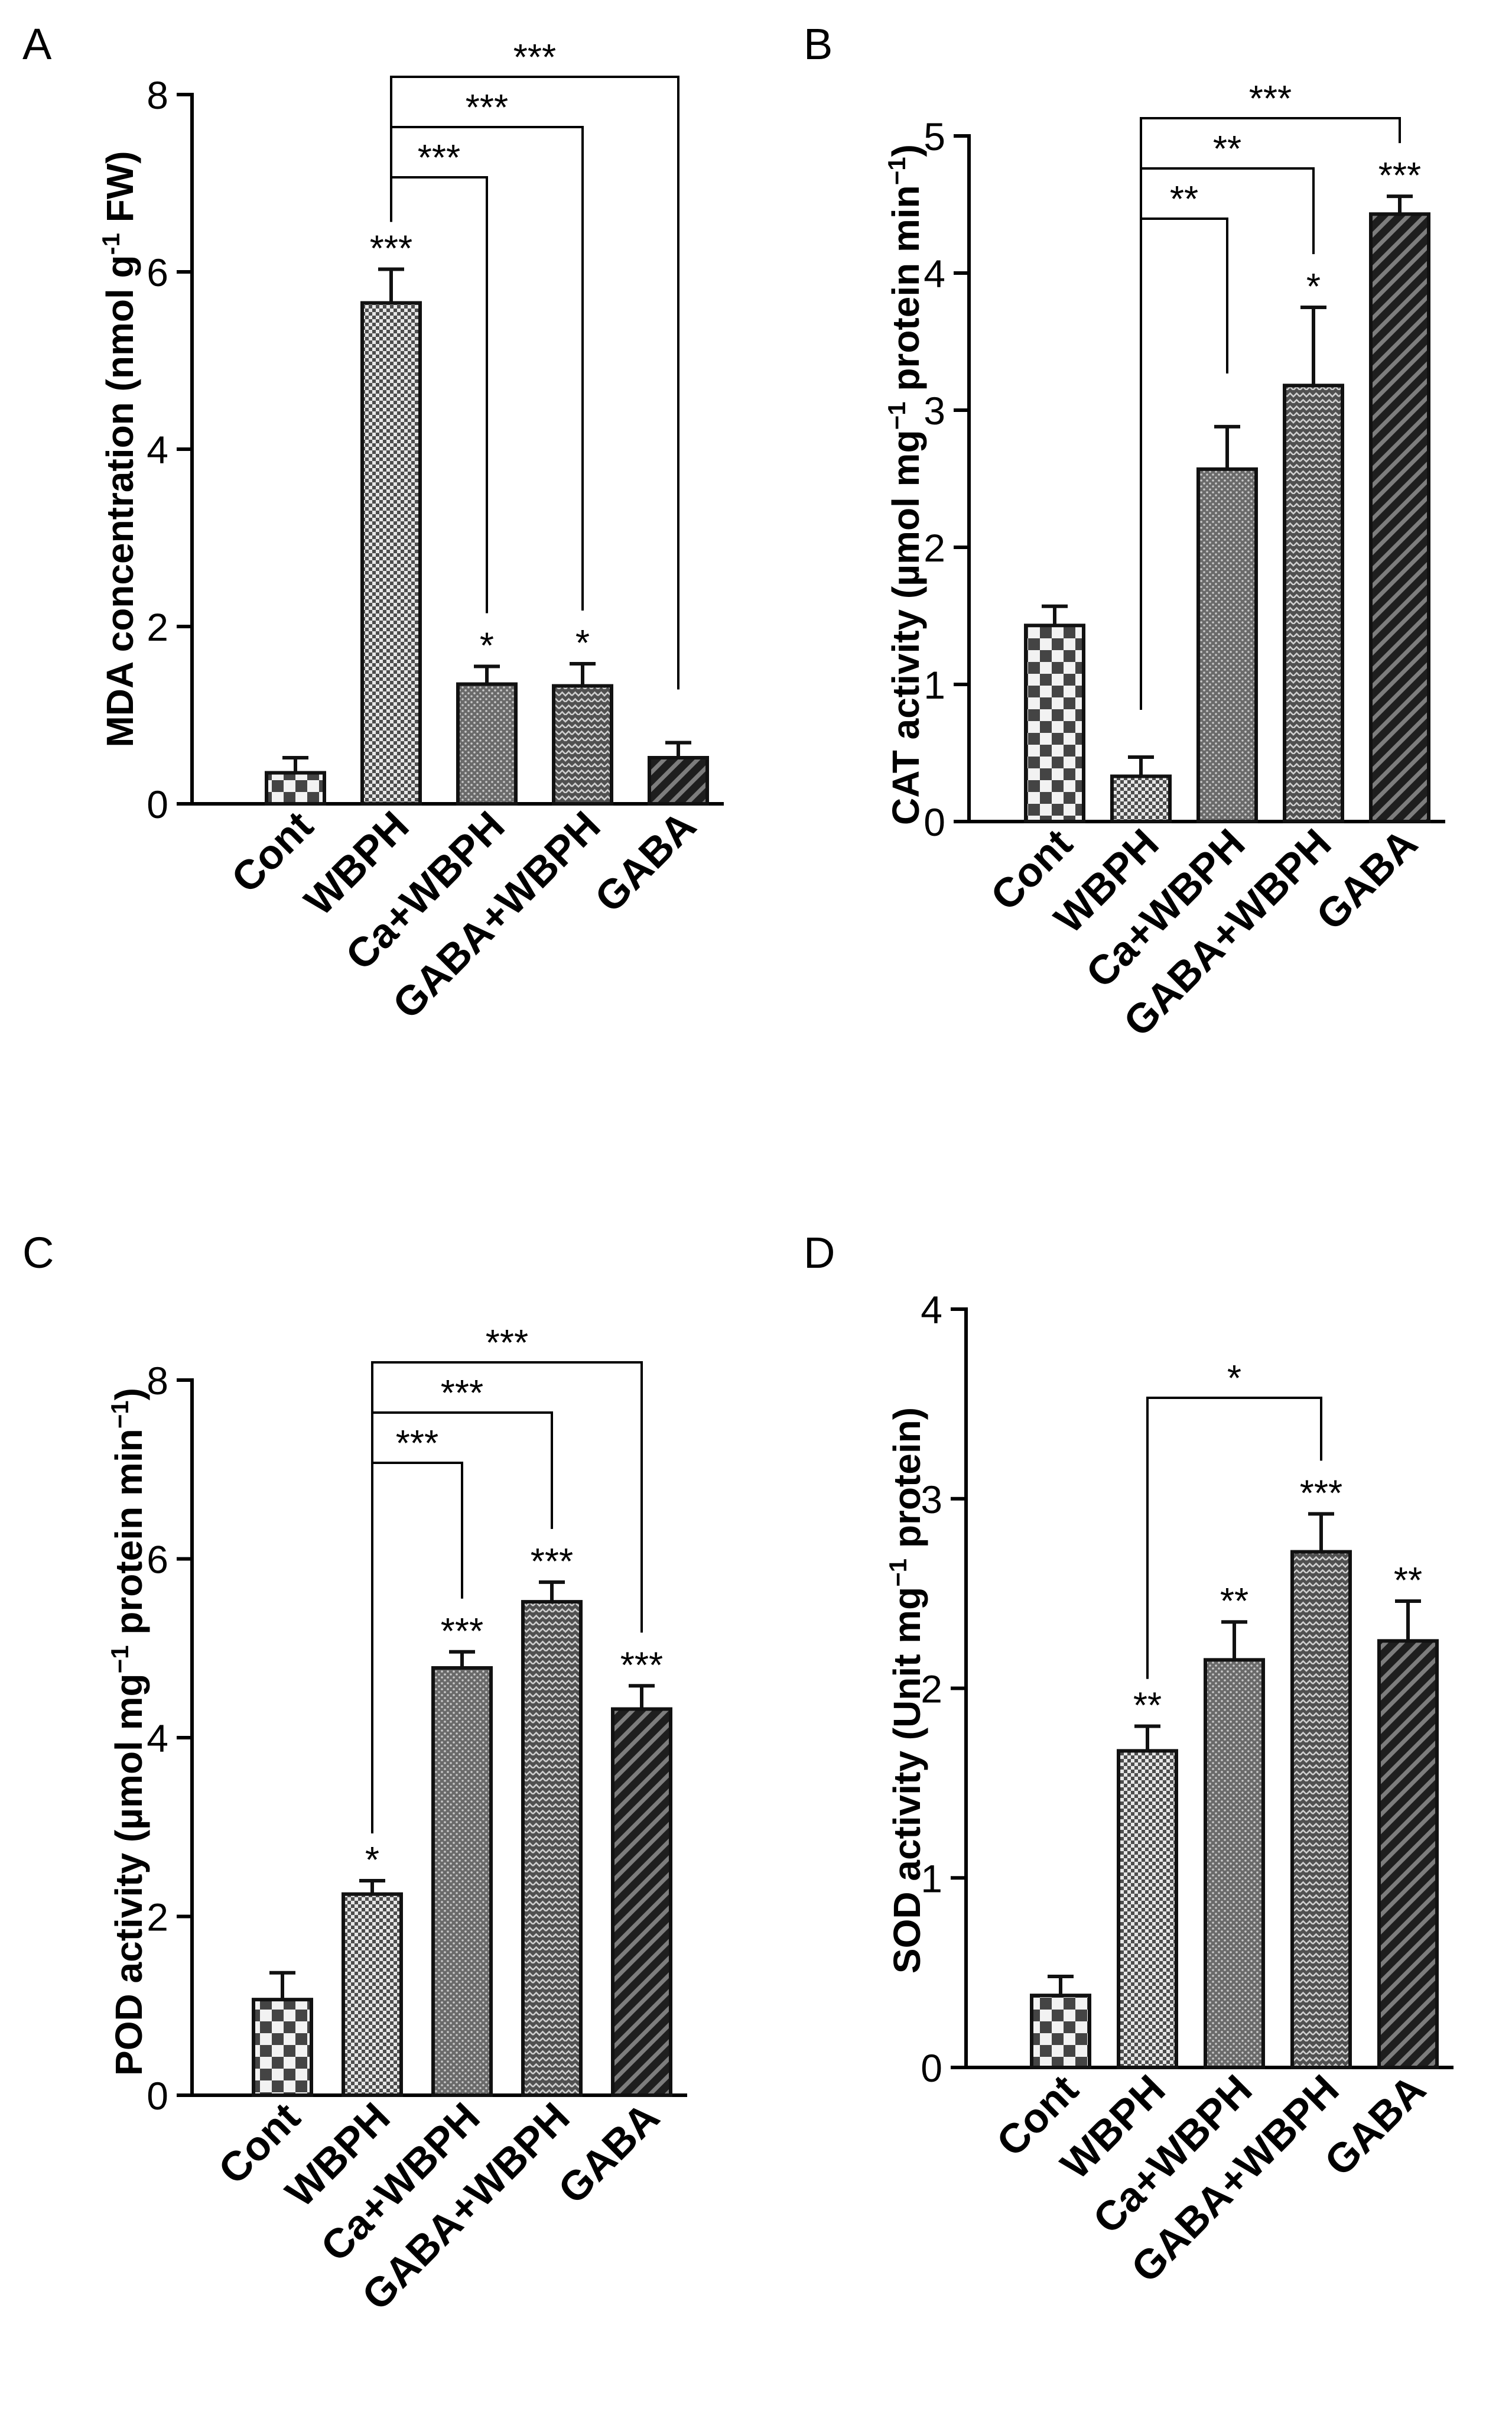 The image size is (1512, 2428). Describe the element at coordinates (906, 627) in the screenshot. I see `y-axis-label-part: CAT activity (µmol mg` at that location.